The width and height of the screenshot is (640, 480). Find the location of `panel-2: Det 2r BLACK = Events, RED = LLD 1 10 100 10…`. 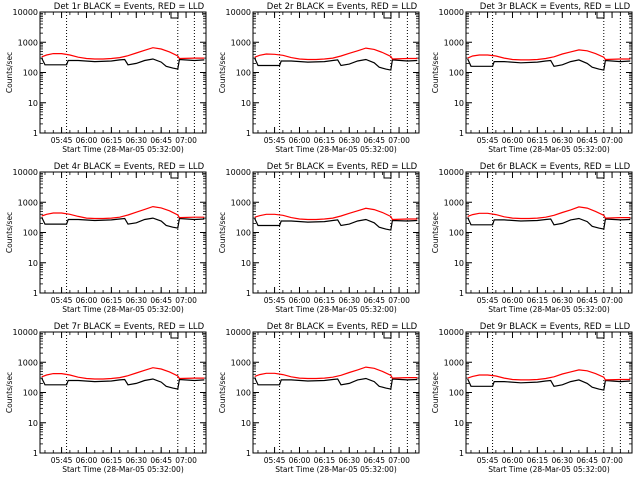

panel-2: Det 2r BLACK = Events, RED = LLD 1 10 100 10… is located at coordinates (319, 78).